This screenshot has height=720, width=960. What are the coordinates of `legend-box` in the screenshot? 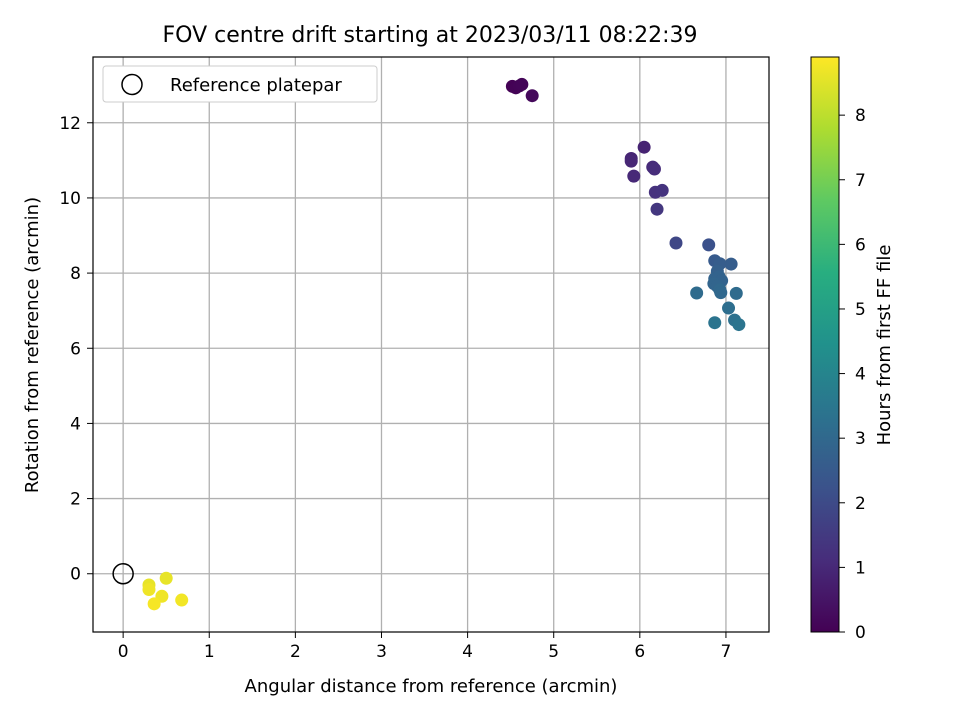 It's located at (240, 84).